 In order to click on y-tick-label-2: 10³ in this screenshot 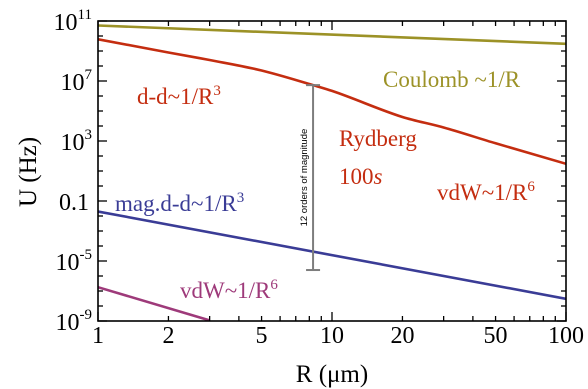, I will do `click(77, 141)`.